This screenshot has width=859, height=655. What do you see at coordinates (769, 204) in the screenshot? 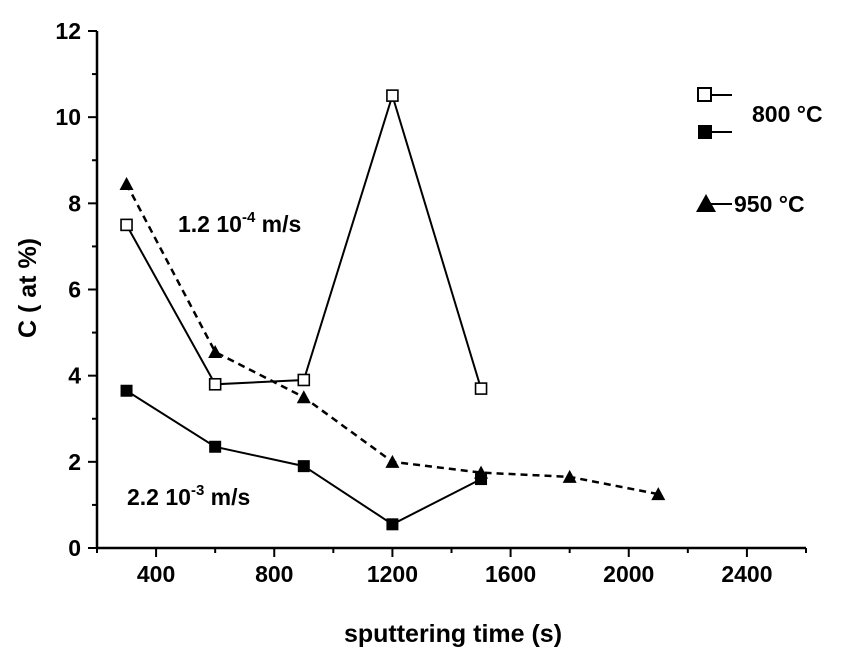
I see `legend-label-950: 950 °C` at bounding box center [769, 204].